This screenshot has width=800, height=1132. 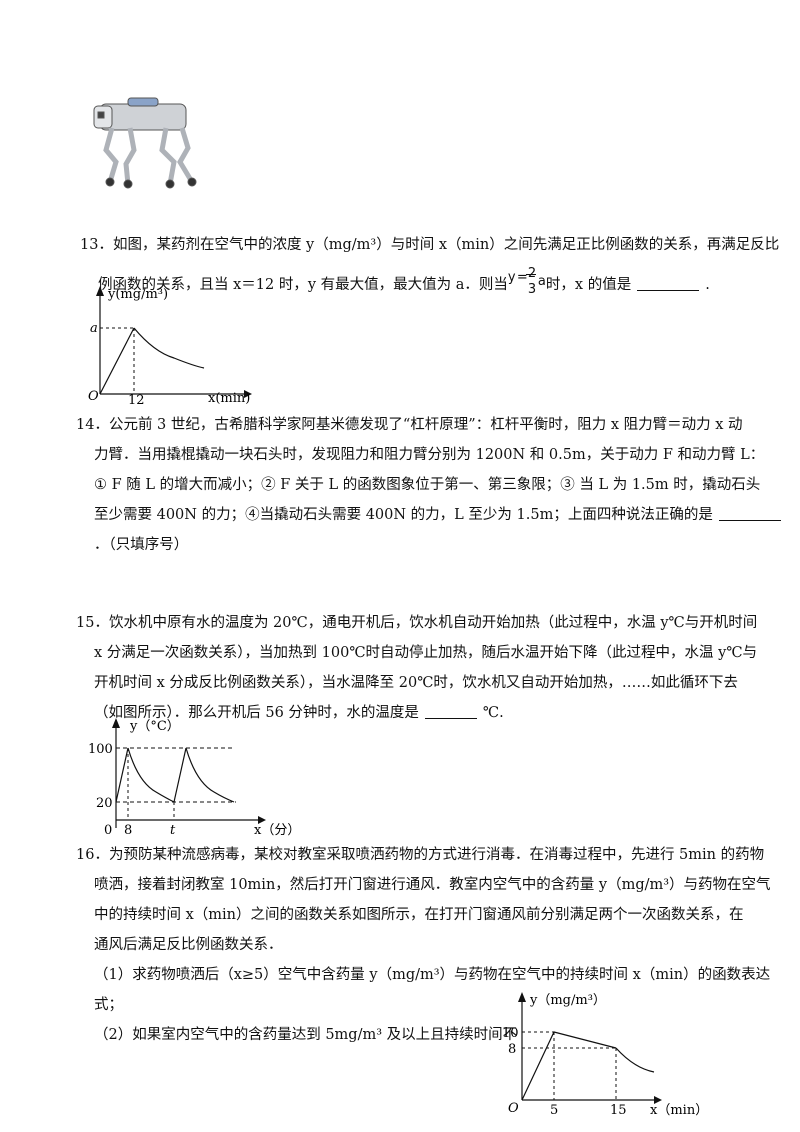 What do you see at coordinates (526, 281) in the screenshot?
I see `fraction-expression: y = 2 3 a` at bounding box center [526, 281].